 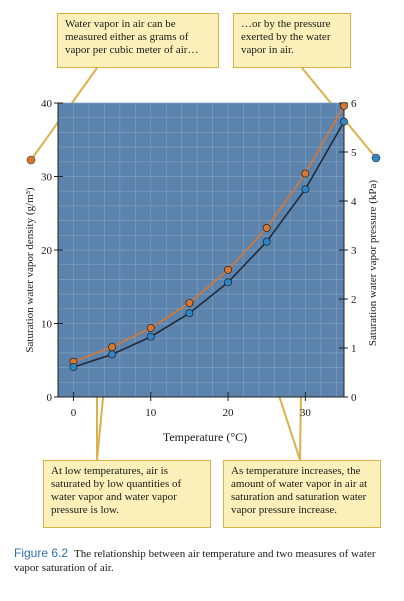 What do you see at coordinates (229, 413) in the screenshot?
I see `x-tick-label: 20` at bounding box center [229, 413].